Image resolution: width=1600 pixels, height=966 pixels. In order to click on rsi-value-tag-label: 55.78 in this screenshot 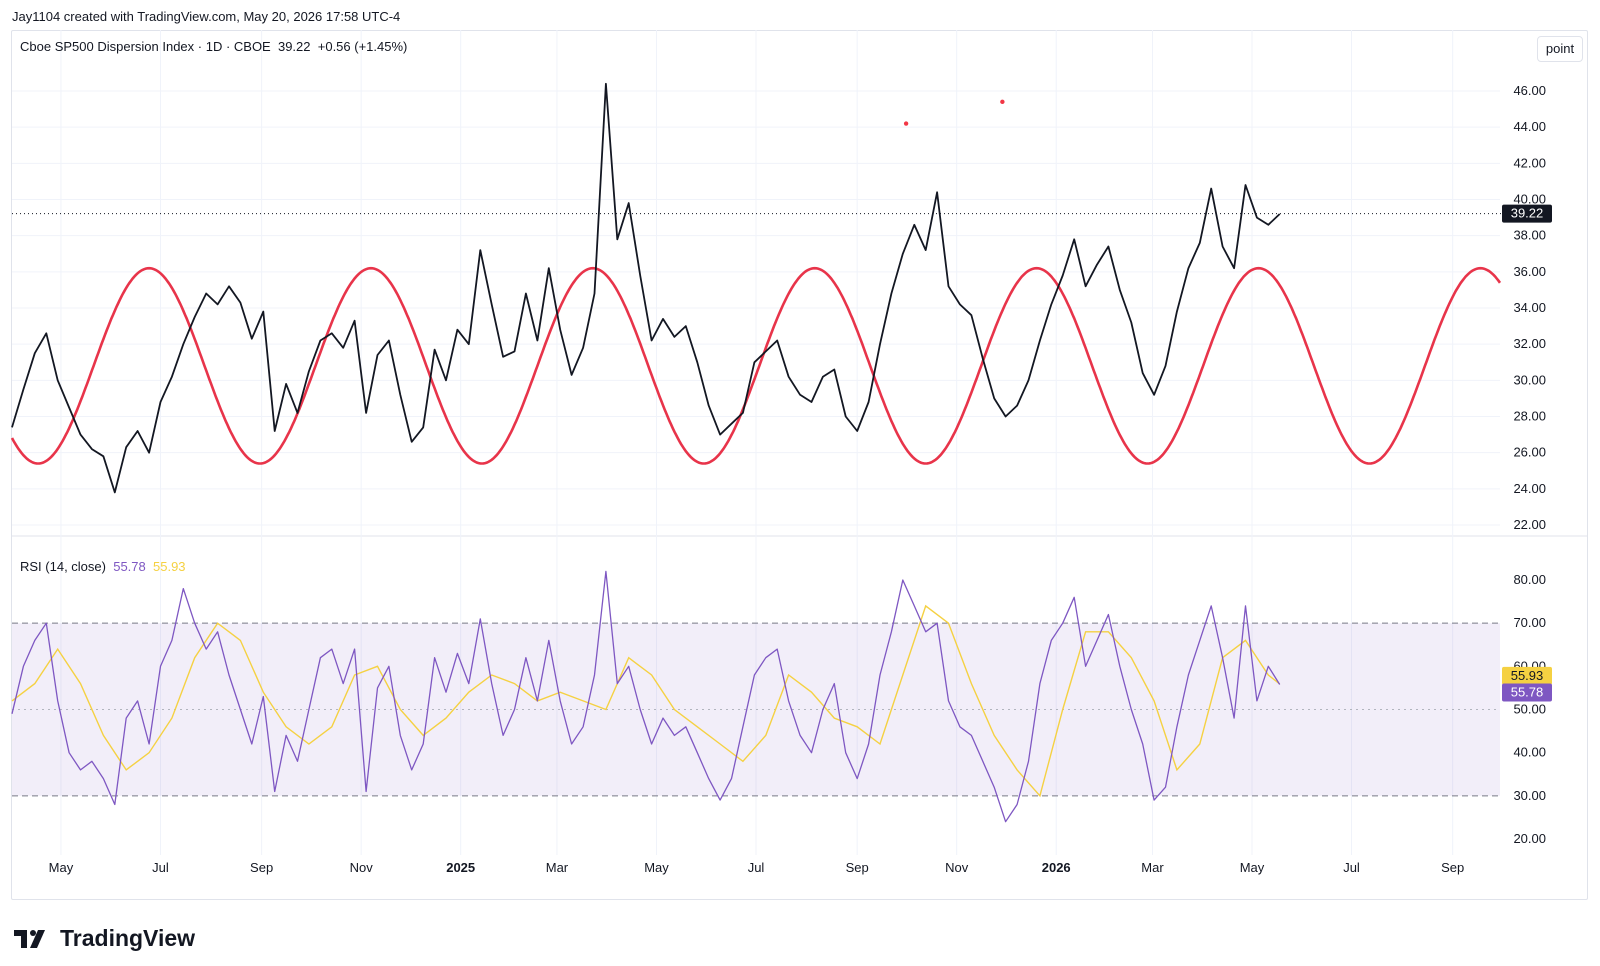, I will do `click(1527, 692)`.